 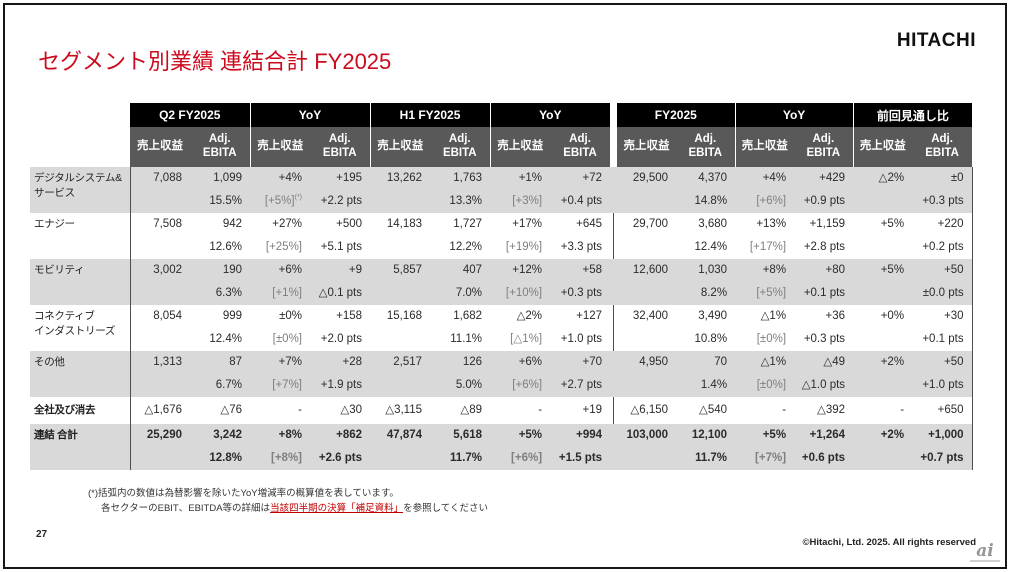 What do you see at coordinates (220, 374) in the screenshot?
I see `data-cell: 87 6.7%` at bounding box center [220, 374].